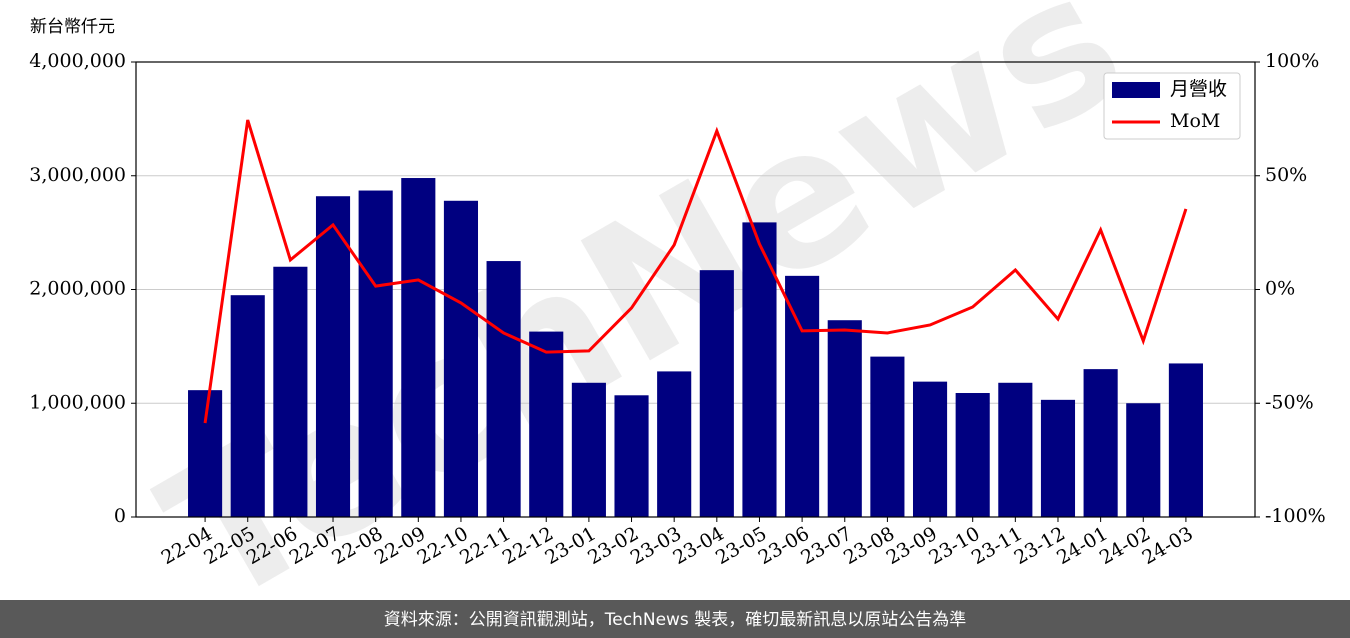 Image resolution: width=1350 pixels, height=638 pixels. Describe the element at coordinates (77, 402) in the screenshot. I see `y-tick-label: 1,000,000` at that location.